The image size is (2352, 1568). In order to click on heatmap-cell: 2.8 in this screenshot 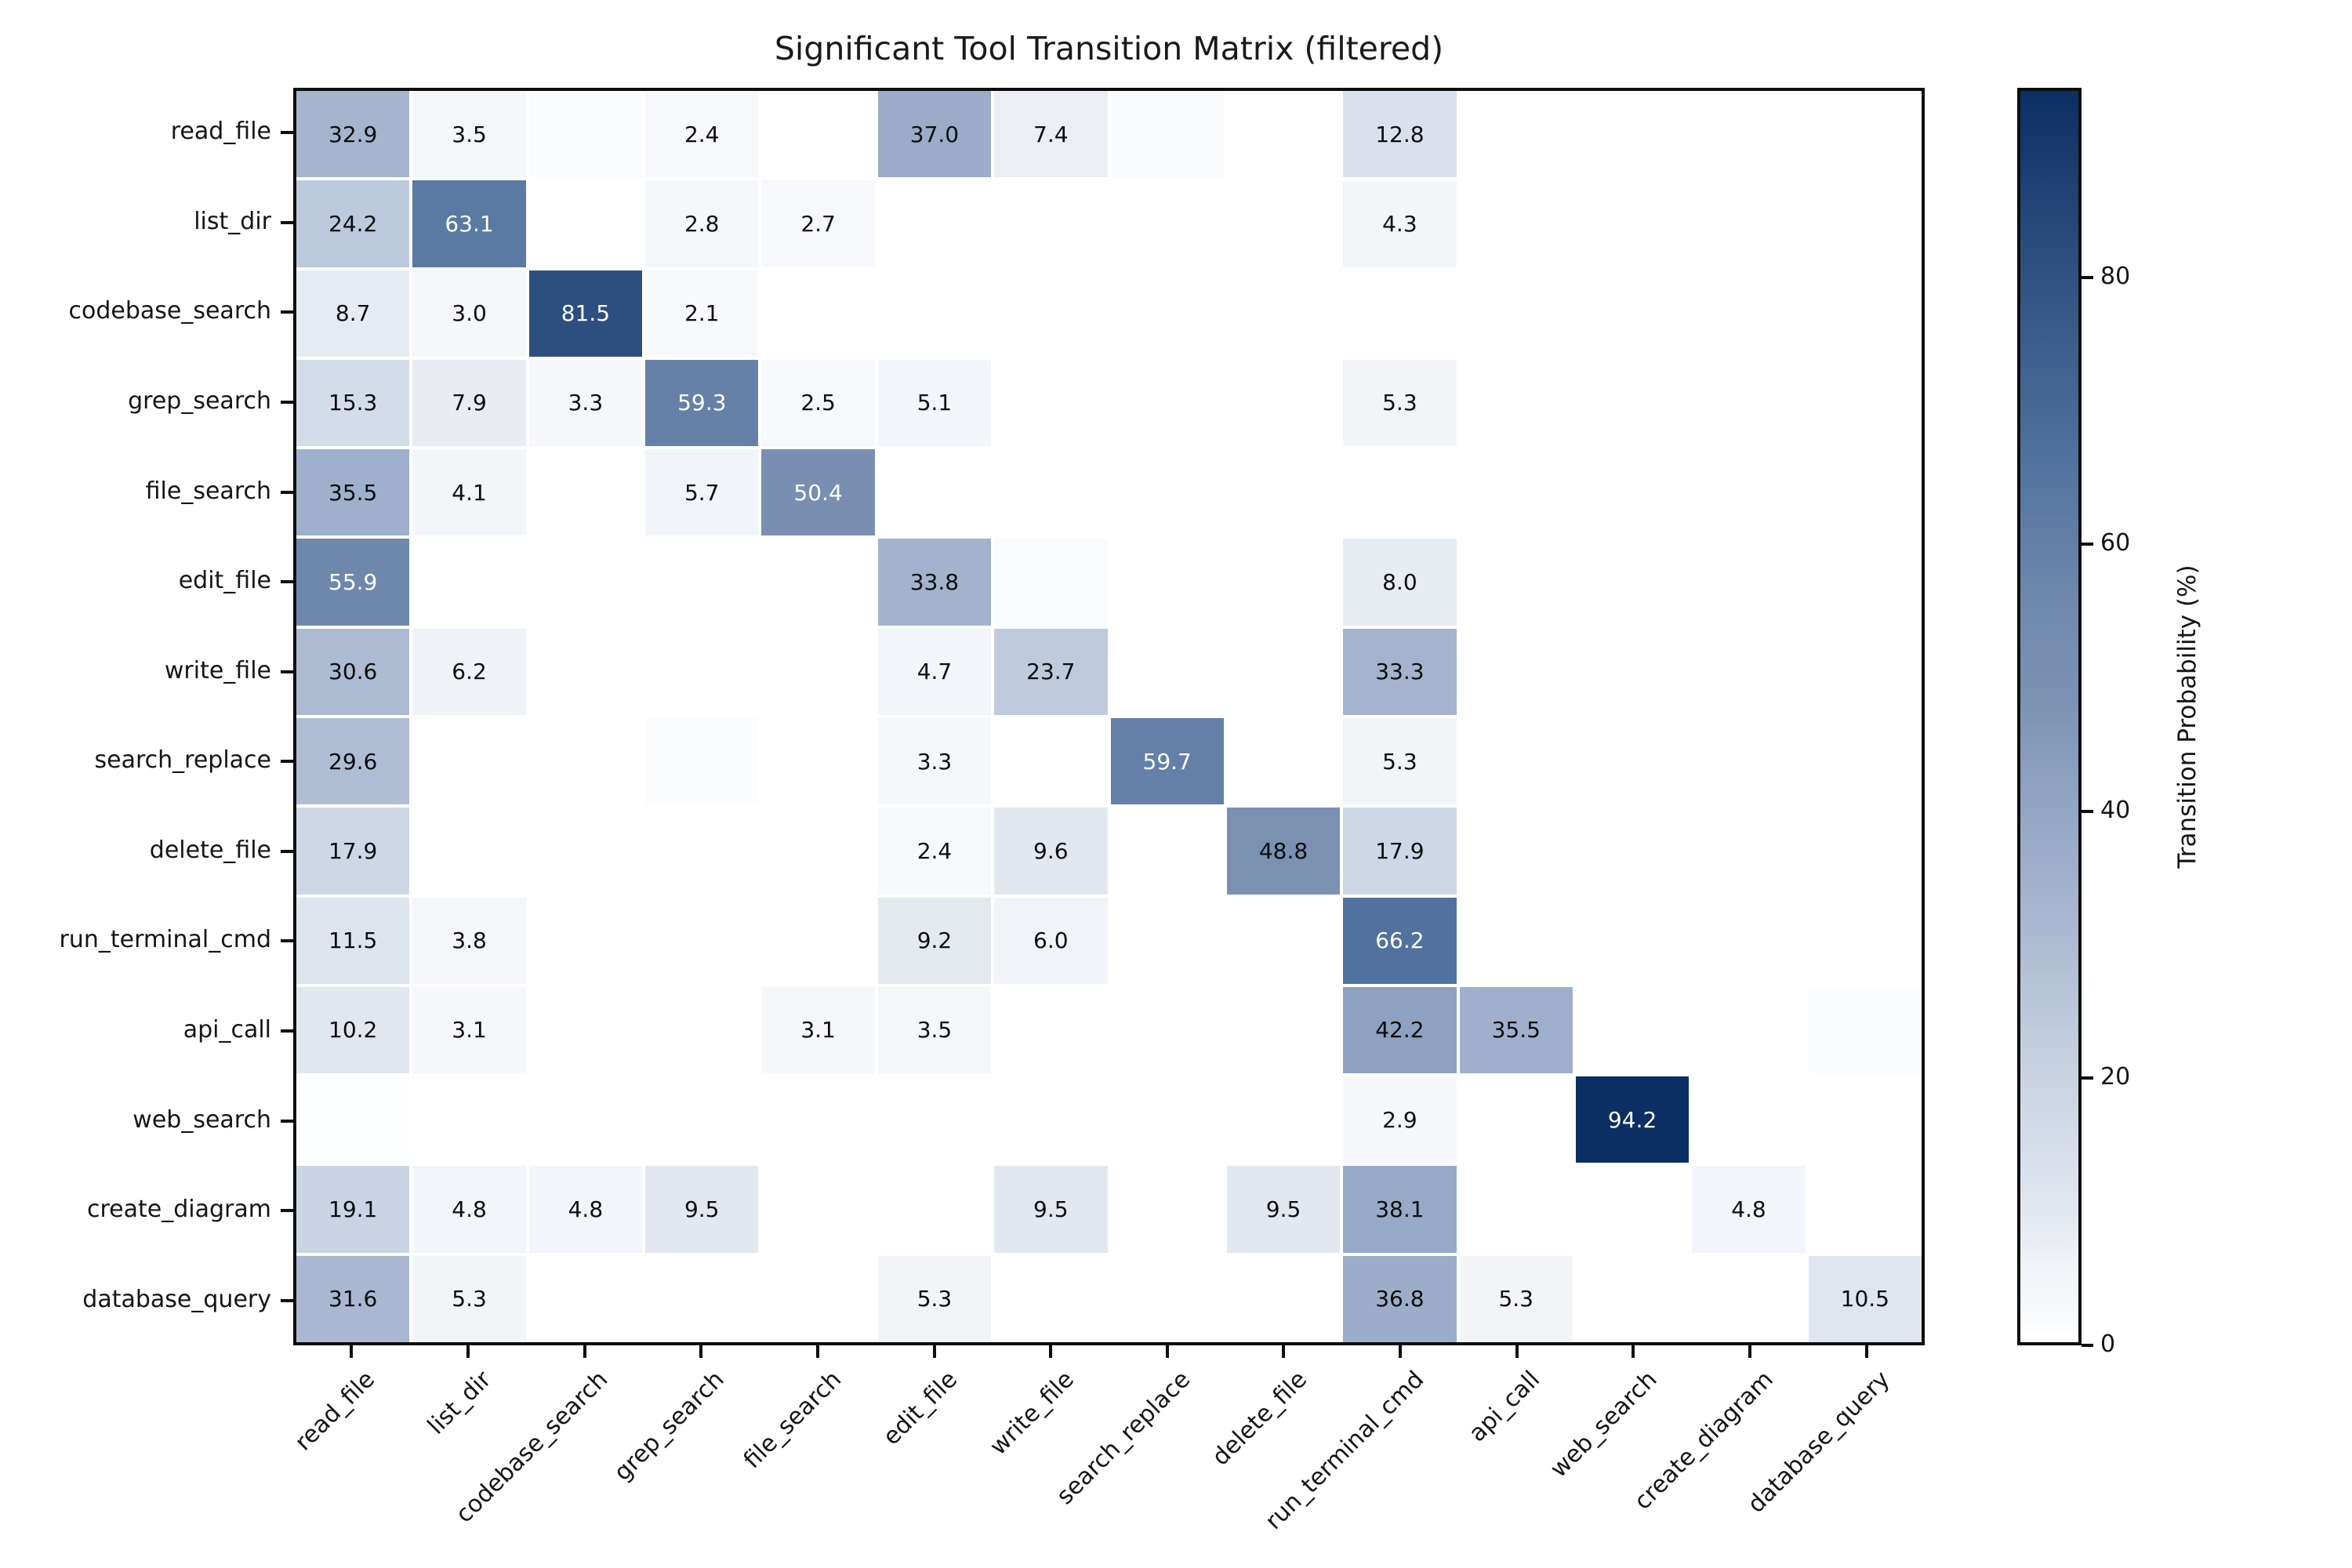, I will do `click(702, 223)`.